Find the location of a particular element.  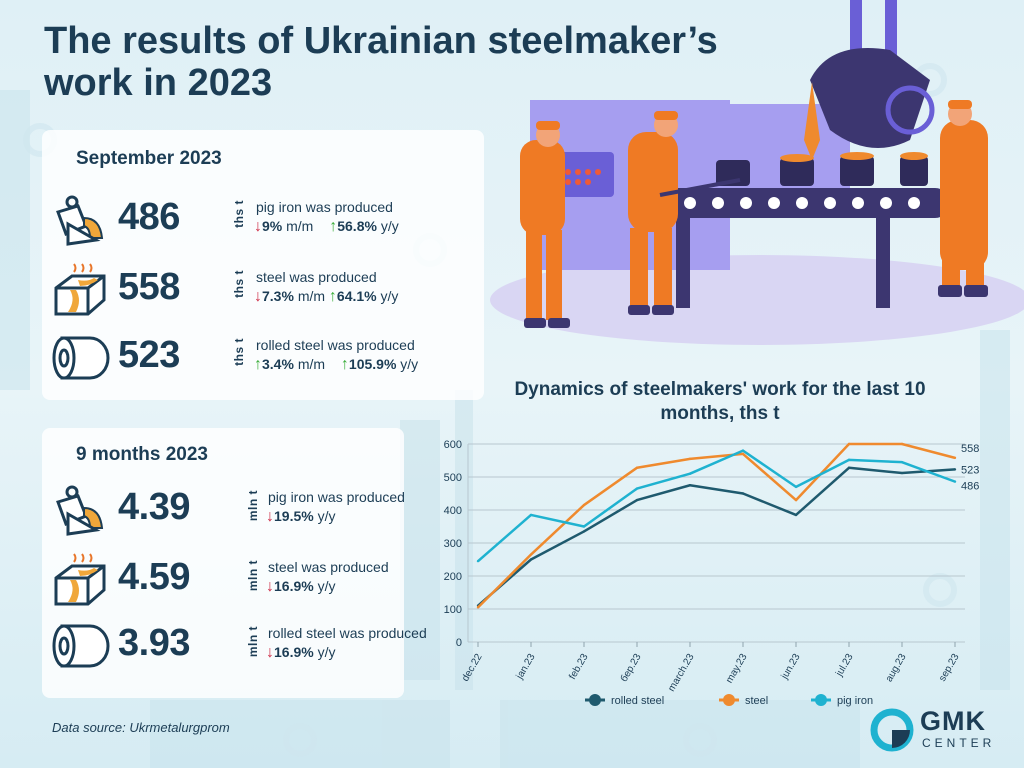

yy-change: 16.9% is located at coordinates (294, 652).